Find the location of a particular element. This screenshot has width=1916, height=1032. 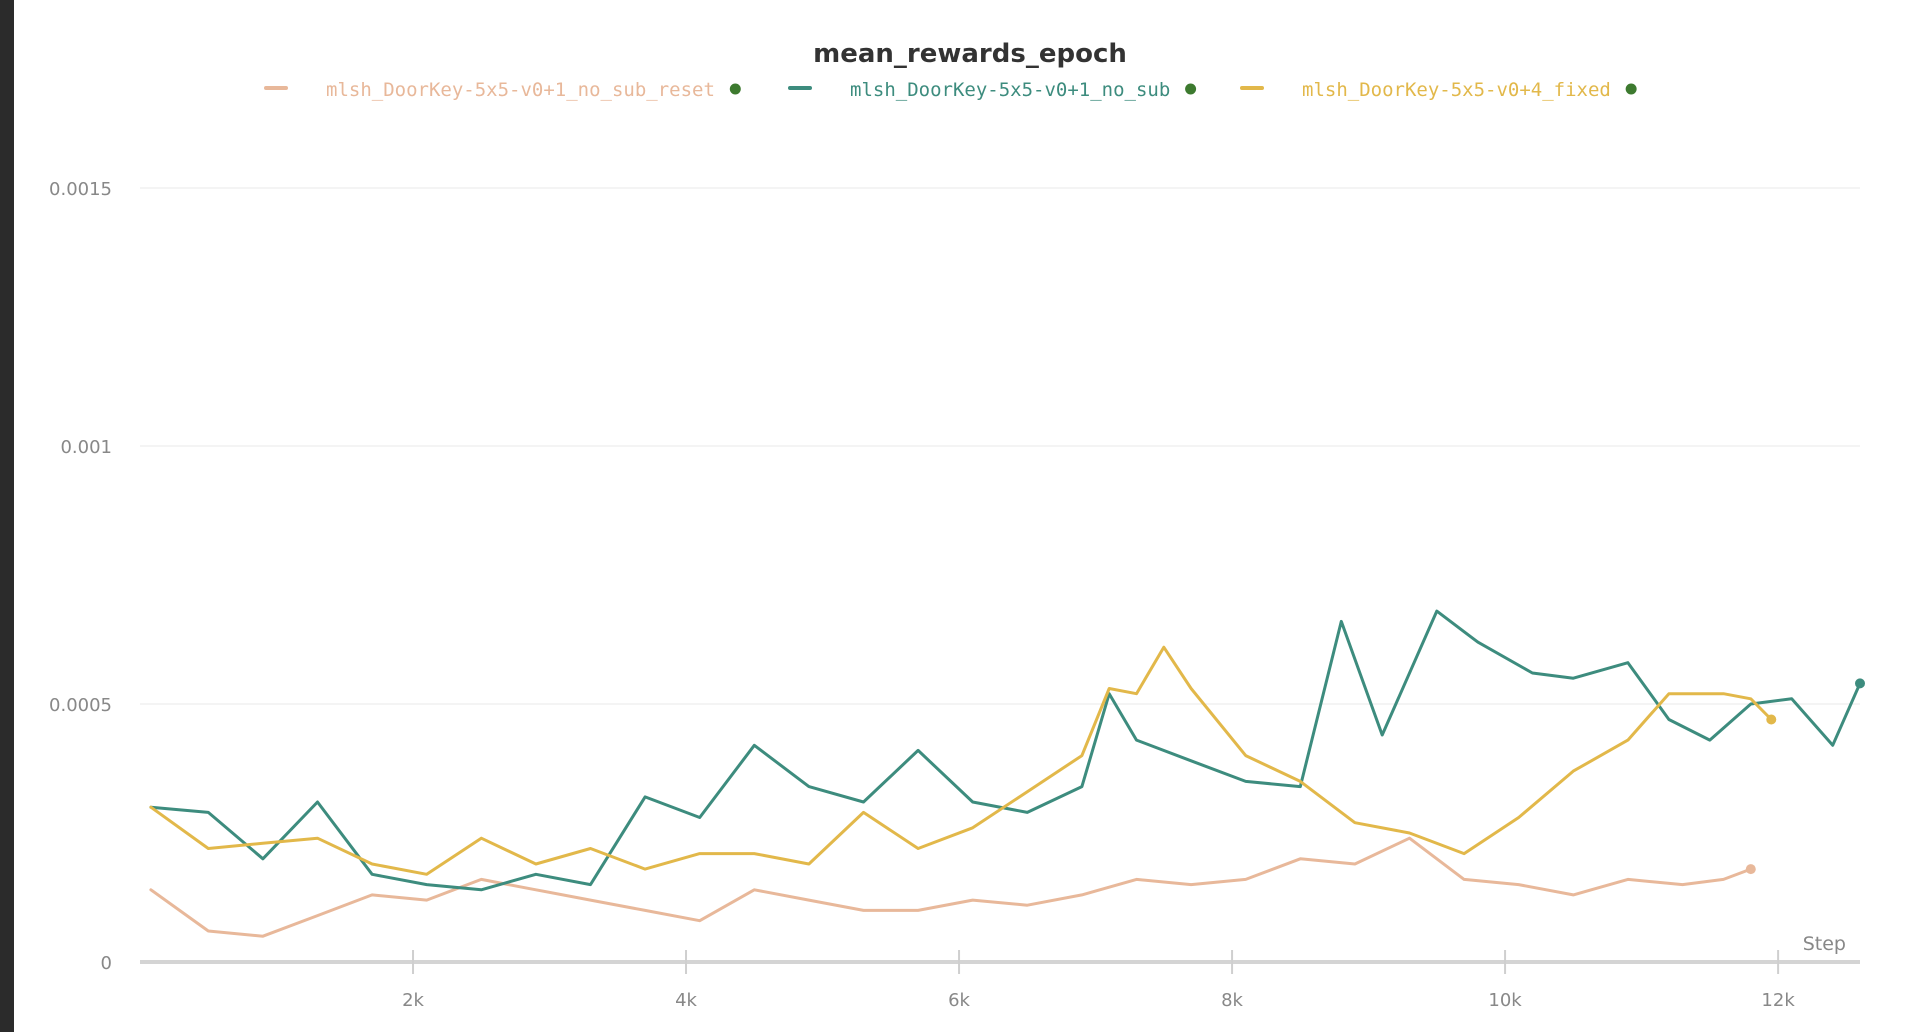

legend-label: mlsh_DoorKey-5x5-v0+4_fixed is located at coordinates (1456, 90).